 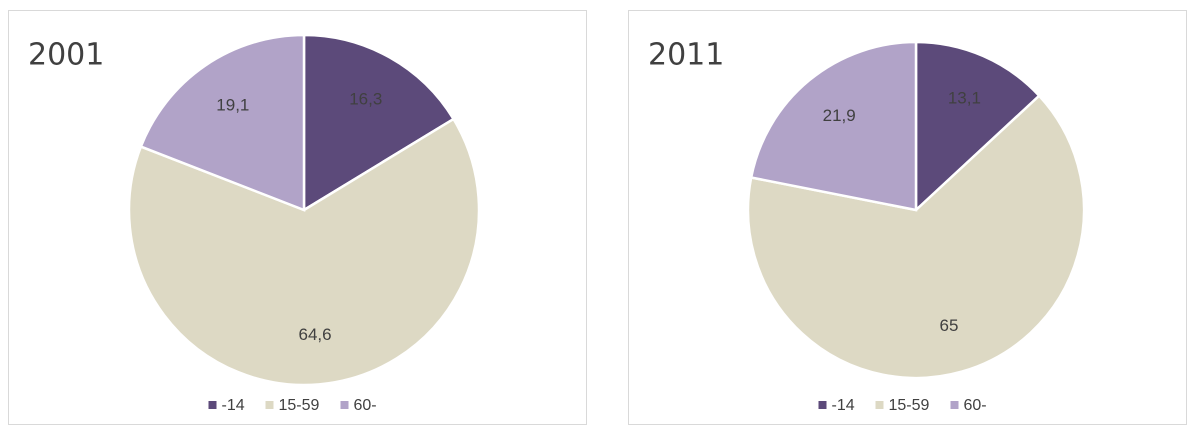 What do you see at coordinates (232, 104) in the screenshot?
I see `data-label: 19,1` at bounding box center [232, 104].